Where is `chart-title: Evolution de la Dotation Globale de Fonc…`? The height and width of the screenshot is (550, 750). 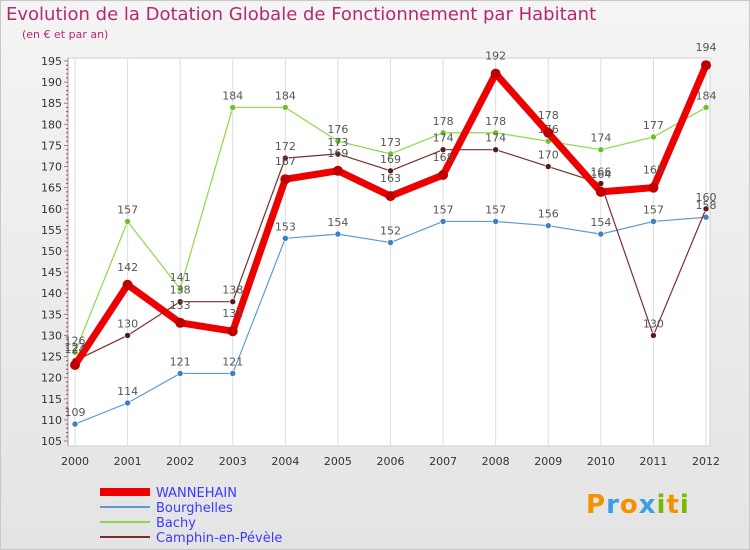
chart-title: Evolution de la Dotation Globale de Fonc… is located at coordinates (301, 14).